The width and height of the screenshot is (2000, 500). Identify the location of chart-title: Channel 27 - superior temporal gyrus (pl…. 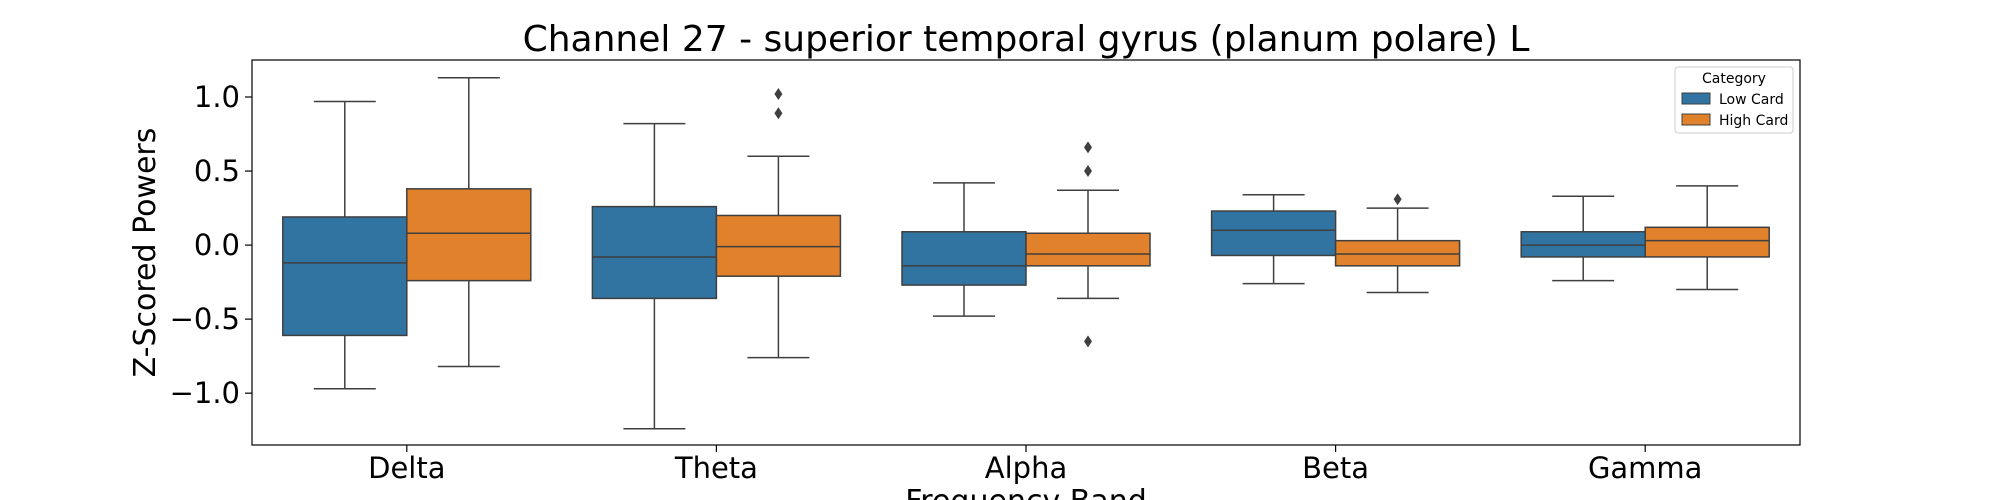
(1026, 39).